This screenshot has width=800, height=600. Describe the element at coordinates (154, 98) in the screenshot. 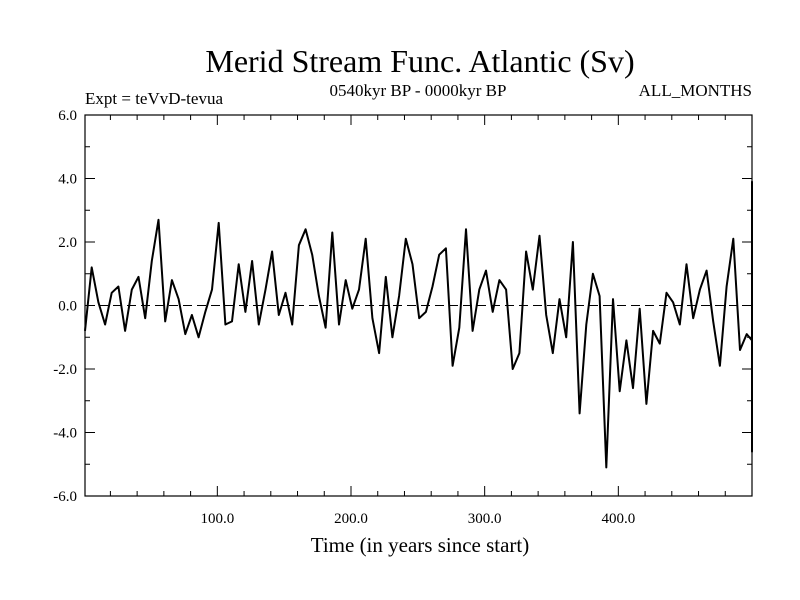

I see `chart-subtitle-left: Expt = teVvD-tevua` at that location.